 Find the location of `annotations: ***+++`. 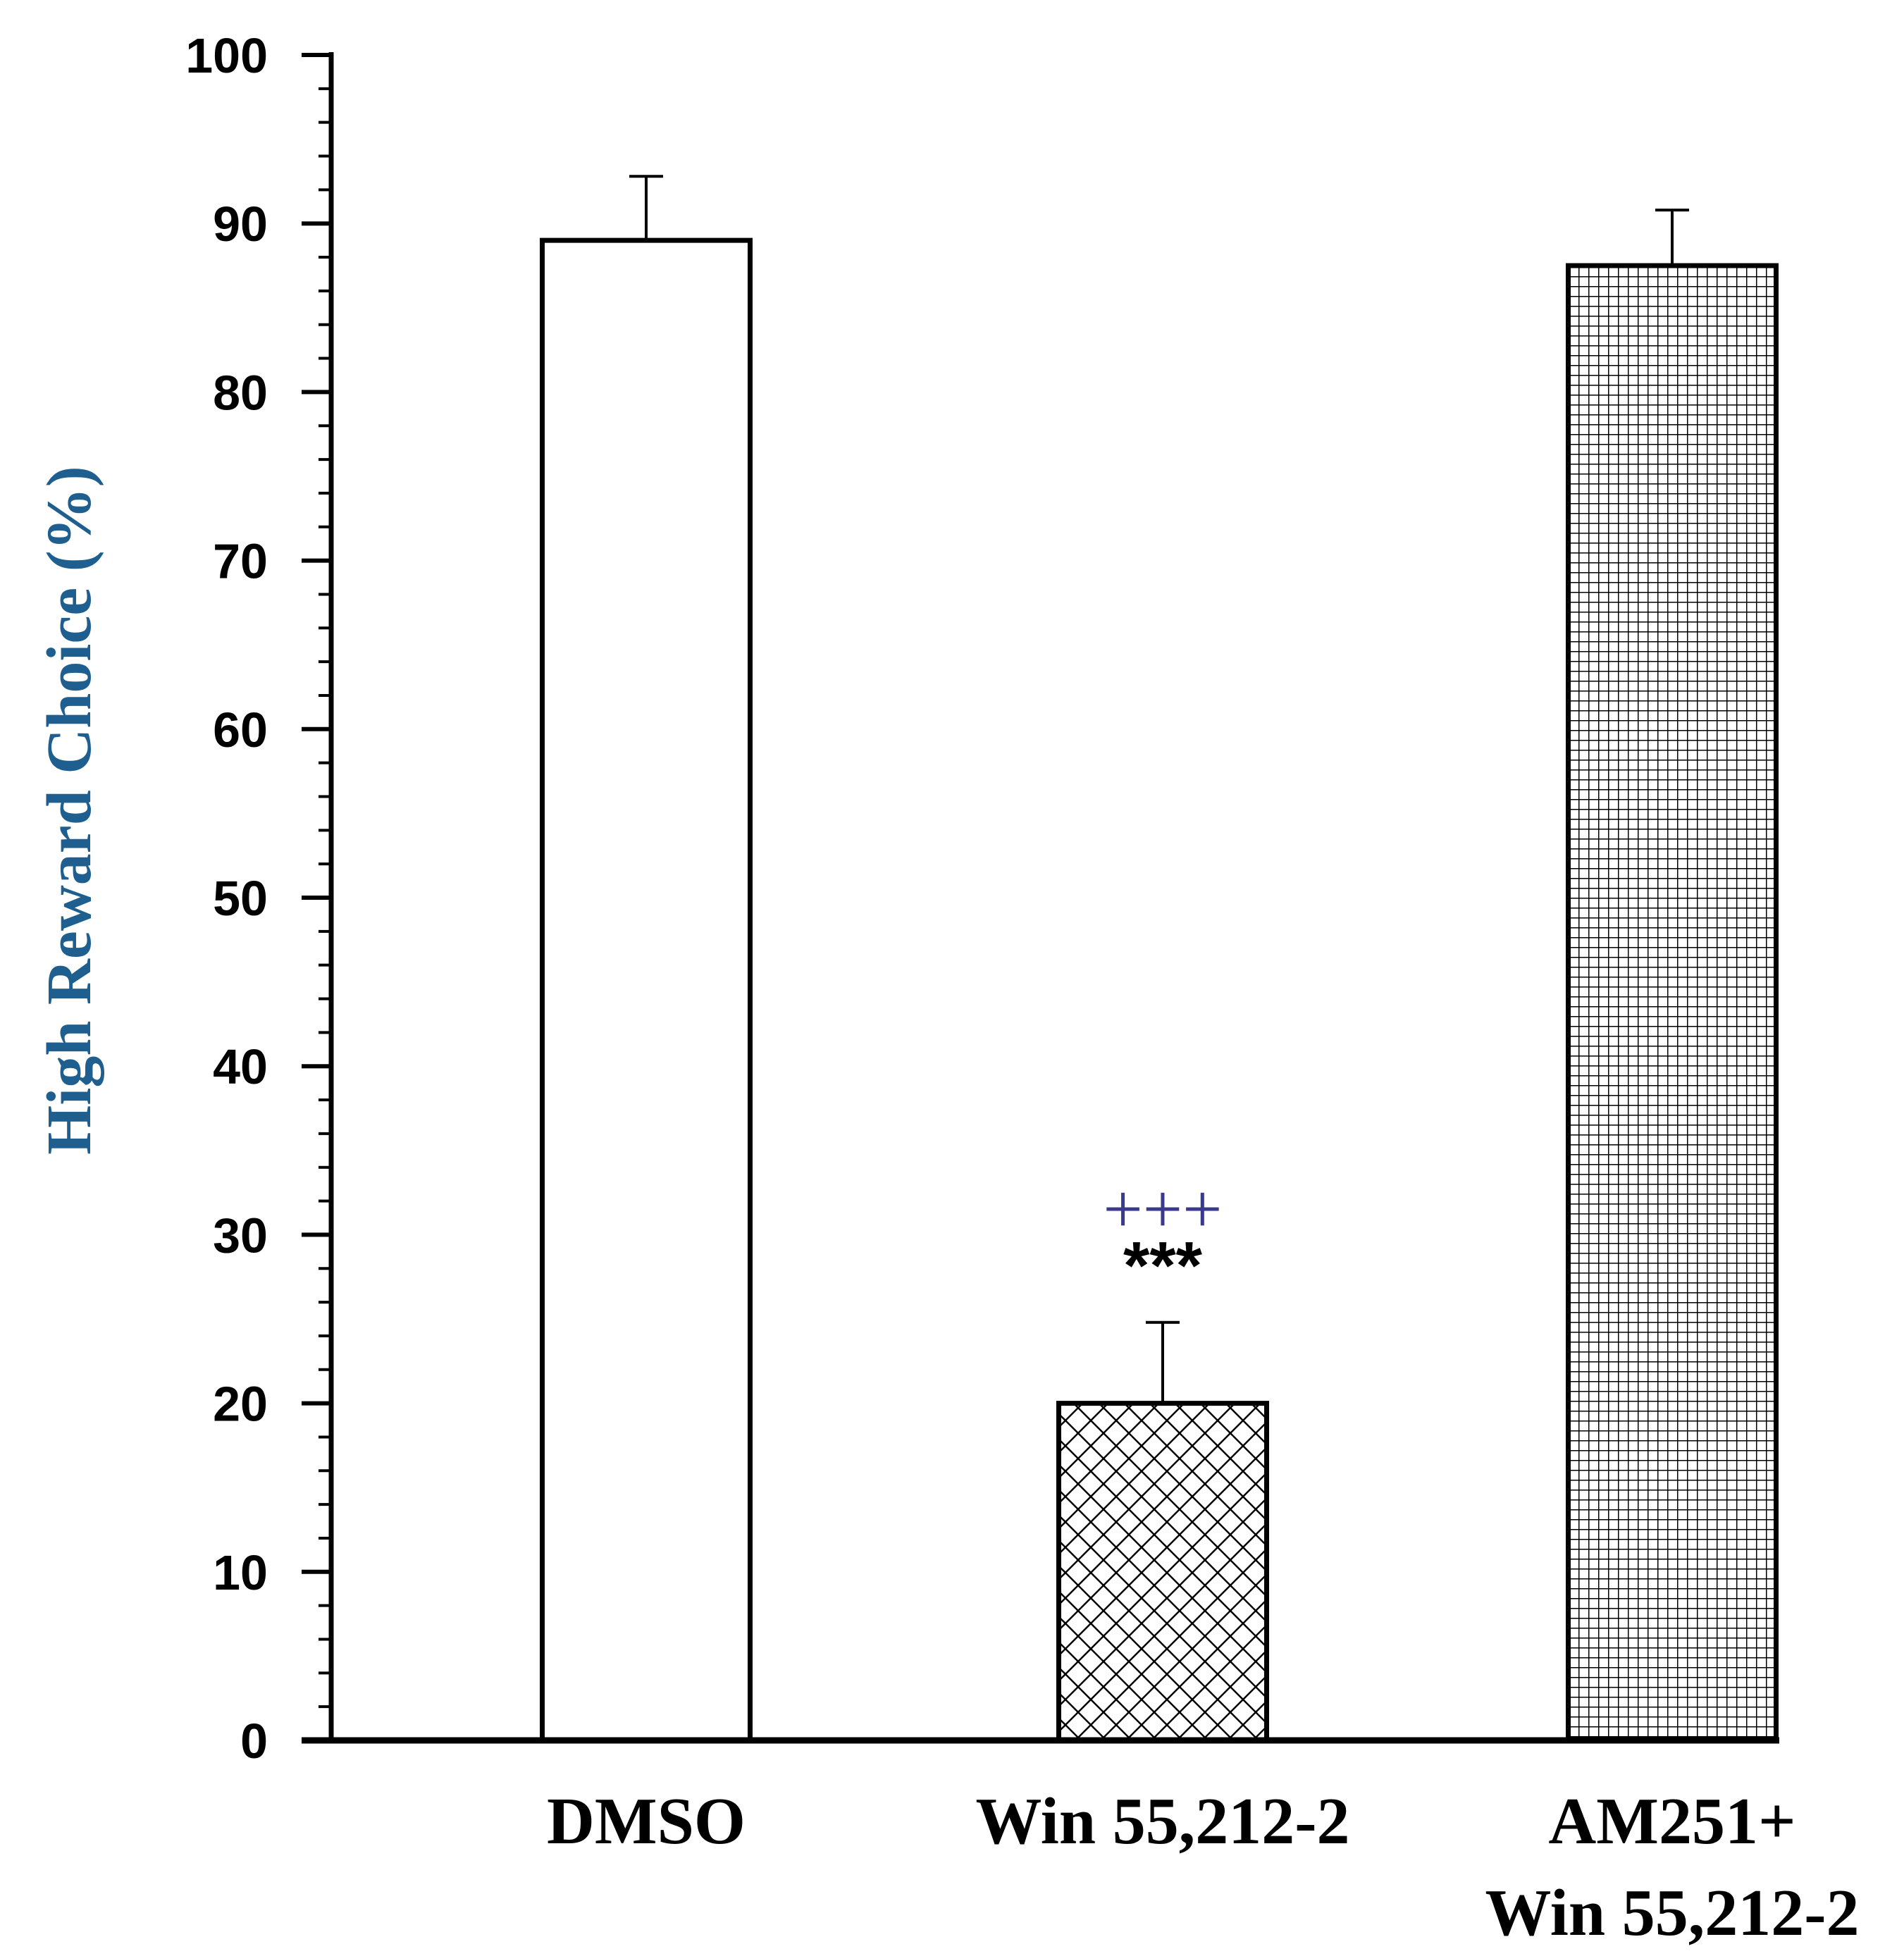

annotations: ***+++ is located at coordinates (1162, 1237).